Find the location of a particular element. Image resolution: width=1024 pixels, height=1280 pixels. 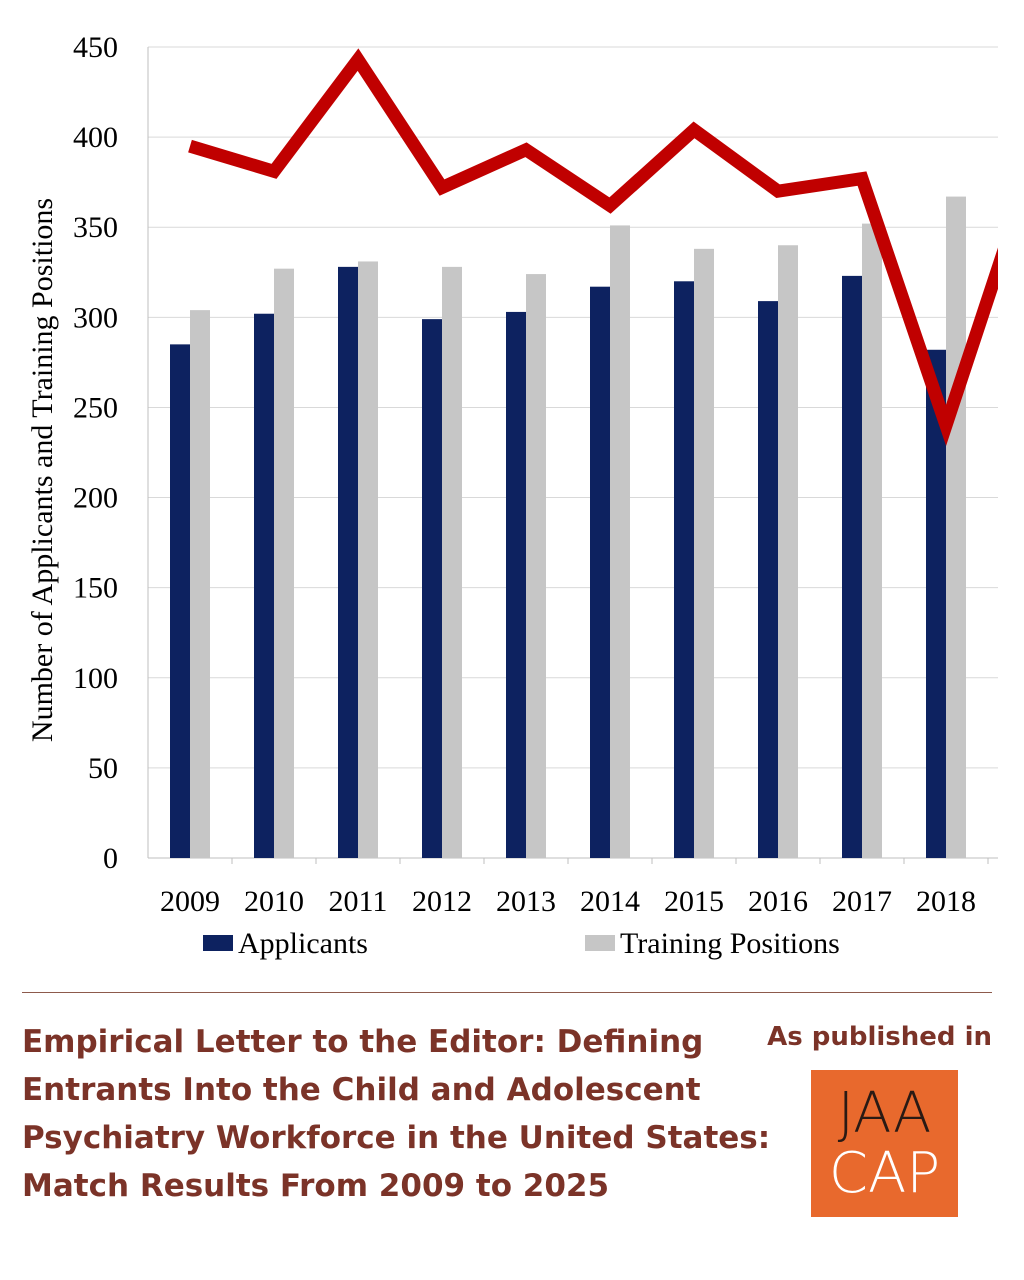

y-tick-label: 150 is located at coordinates (95, 588).